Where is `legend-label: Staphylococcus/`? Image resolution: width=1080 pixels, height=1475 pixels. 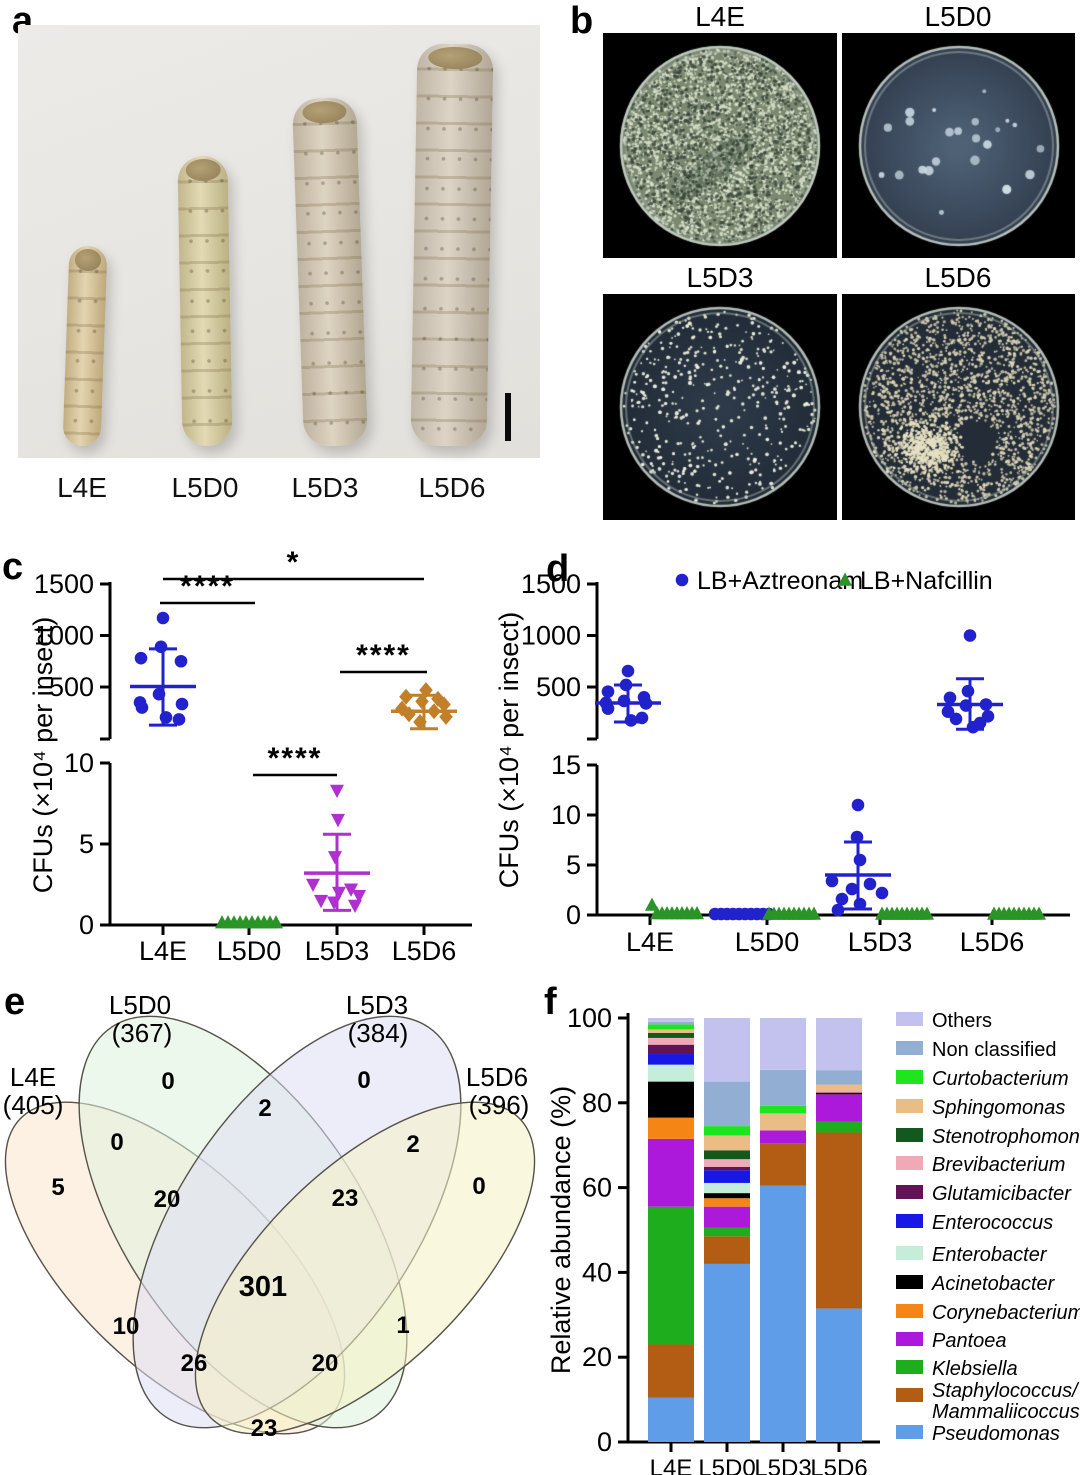 legend-label: Staphylococcus/ is located at coordinates (1006, 1391).